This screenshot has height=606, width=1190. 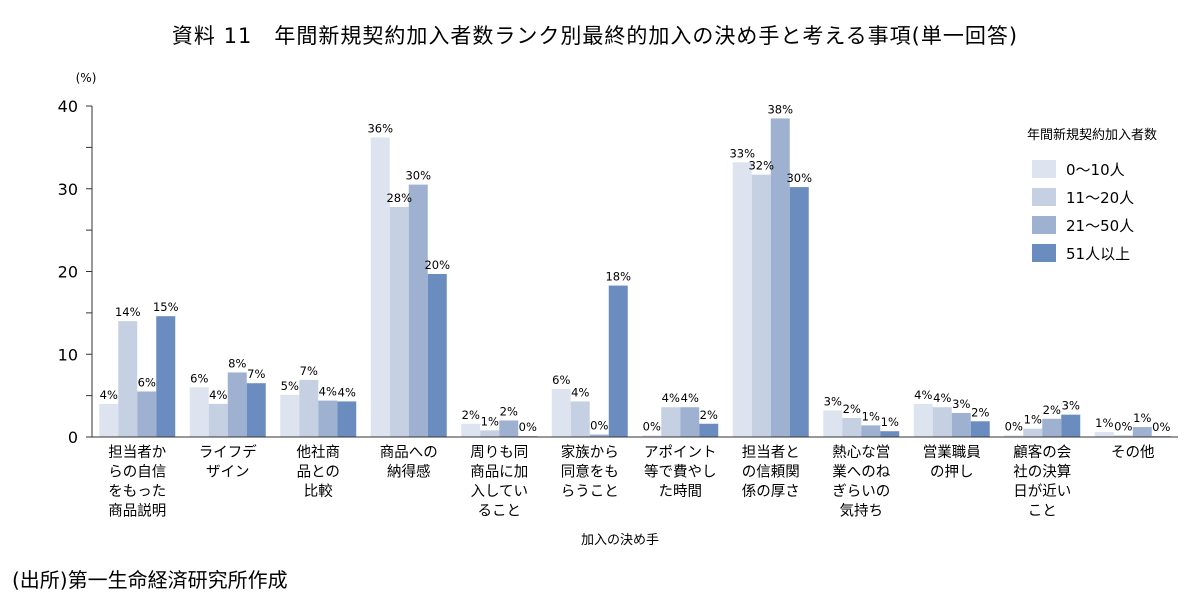 What do you see at coordinates (68, 106) in the screenshot?
I see `y-tick-label: 40` at bounding box center [68, 106].